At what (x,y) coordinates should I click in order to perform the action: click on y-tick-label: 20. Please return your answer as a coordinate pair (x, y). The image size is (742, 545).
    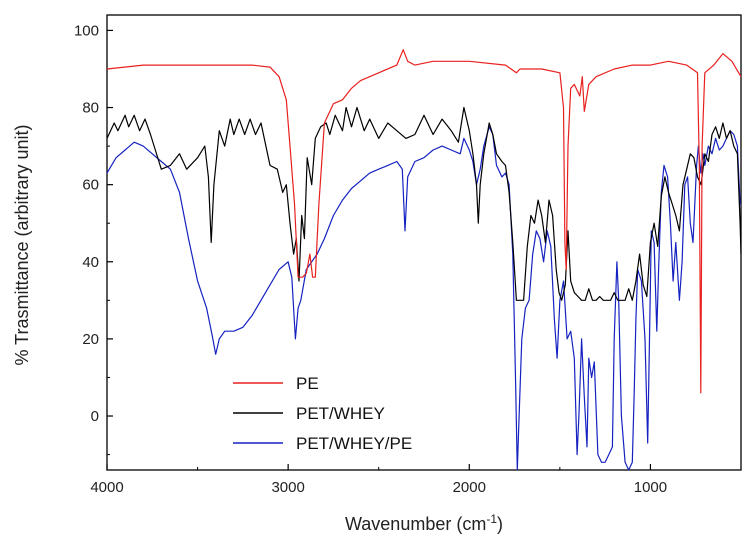
    Looking at the image, I should click on (90, 339).